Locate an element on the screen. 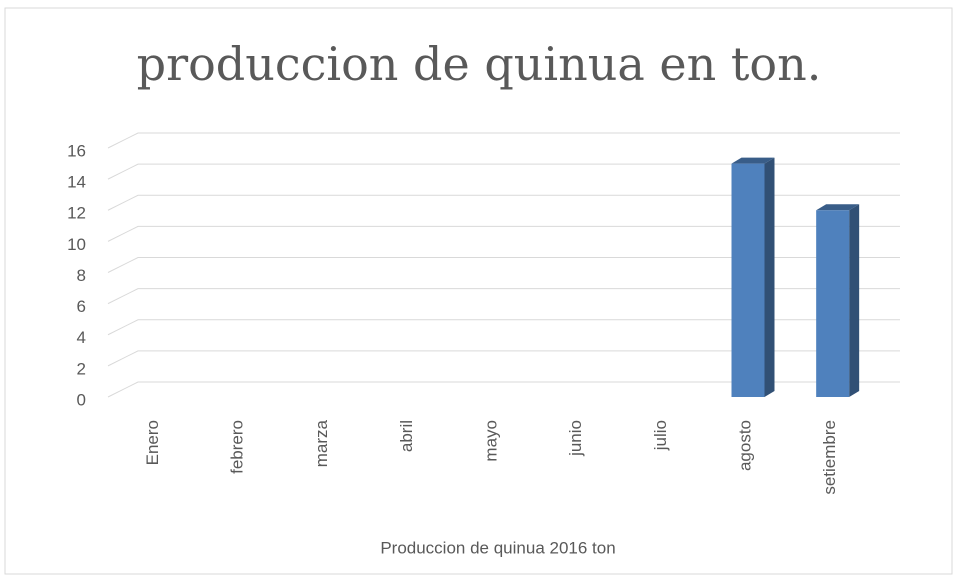  x-tick-label: abril is located at coordinates (406, 436).